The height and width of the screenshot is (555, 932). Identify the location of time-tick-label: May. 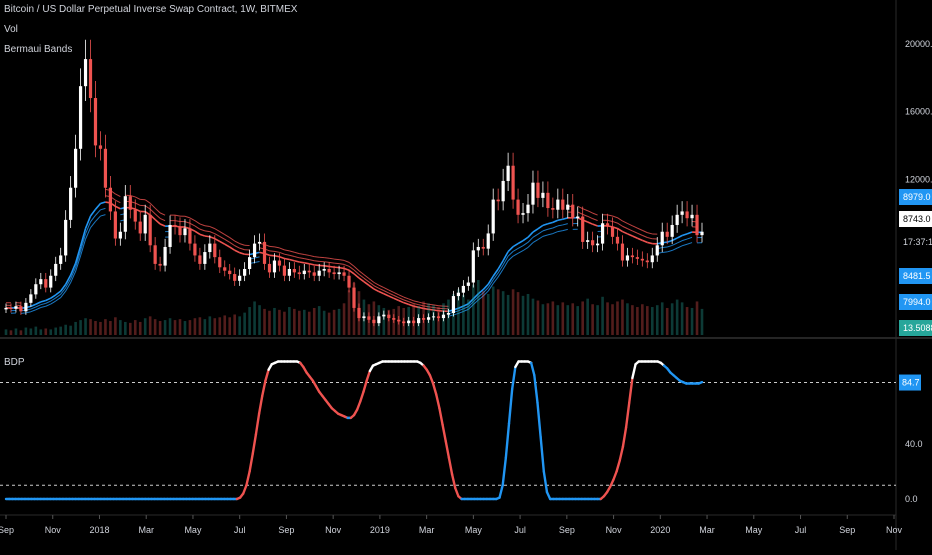
(754, 530).